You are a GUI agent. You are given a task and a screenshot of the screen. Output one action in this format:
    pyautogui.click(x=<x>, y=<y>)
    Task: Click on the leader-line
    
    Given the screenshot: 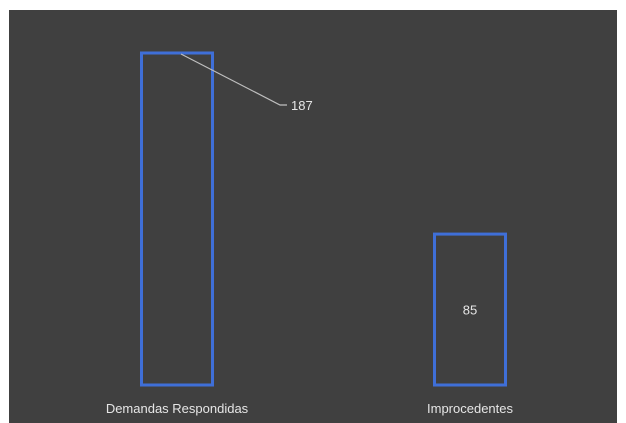 What is the action you would take?
    pyautogui.click(x=233, y=79)
    